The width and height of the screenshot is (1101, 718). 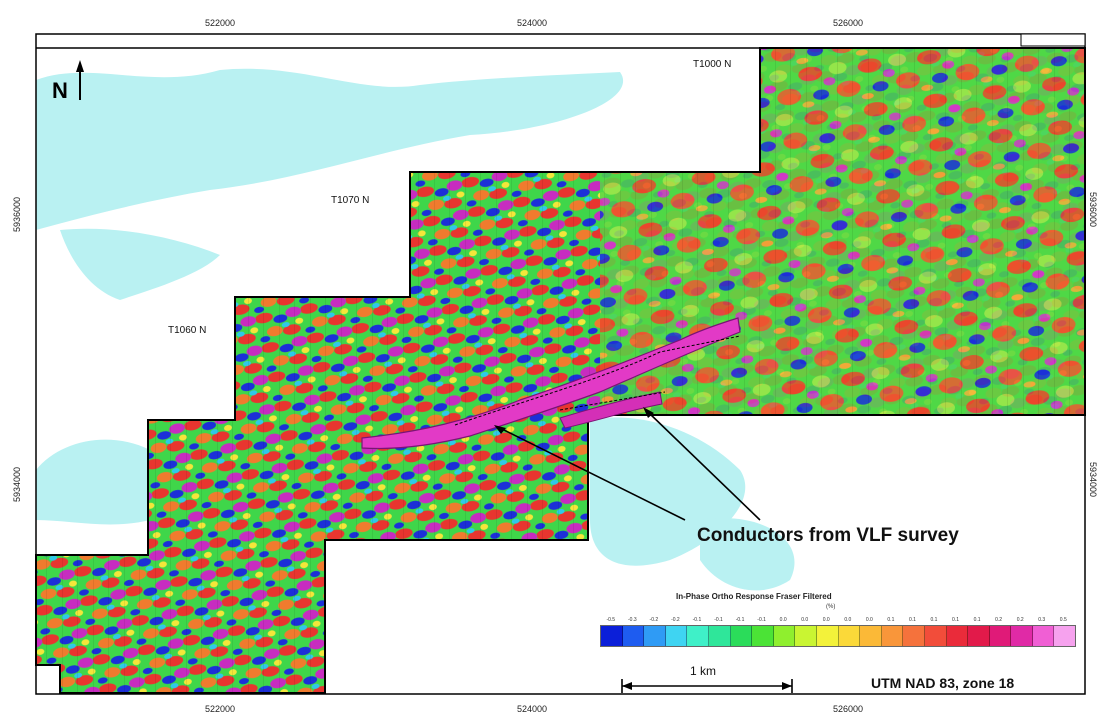 I want to click on legend-unit: (%), so click(x=831, y=607).